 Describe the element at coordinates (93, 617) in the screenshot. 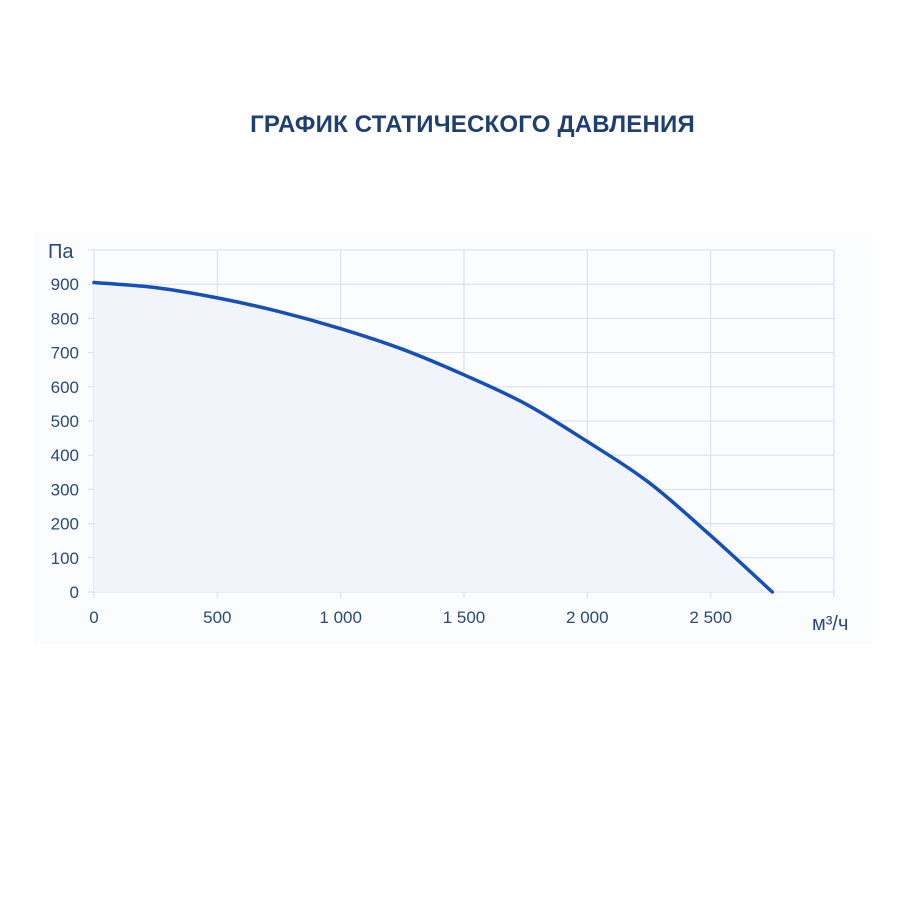

I see `x-tick-label: 0` at that location.